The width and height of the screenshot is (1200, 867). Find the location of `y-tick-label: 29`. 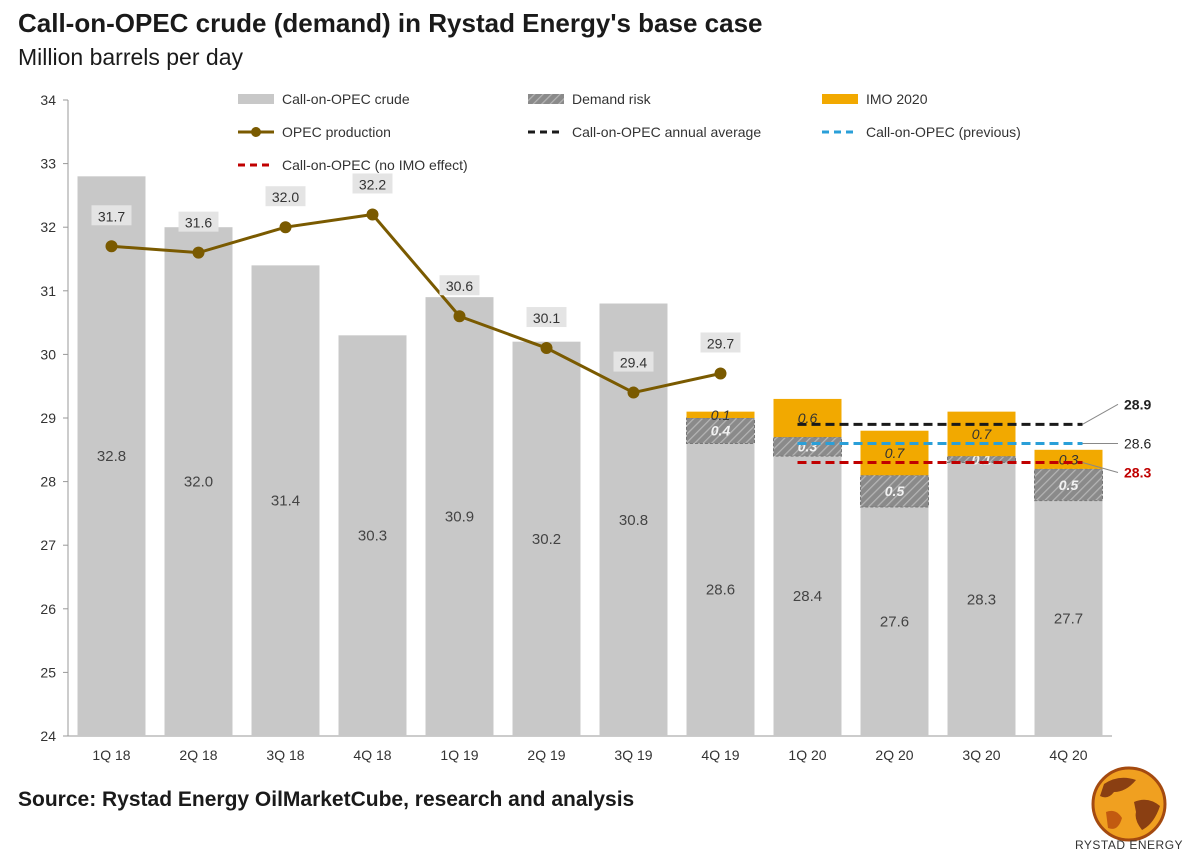

y-tick-label: 29 is located at coordinates (48, 418).